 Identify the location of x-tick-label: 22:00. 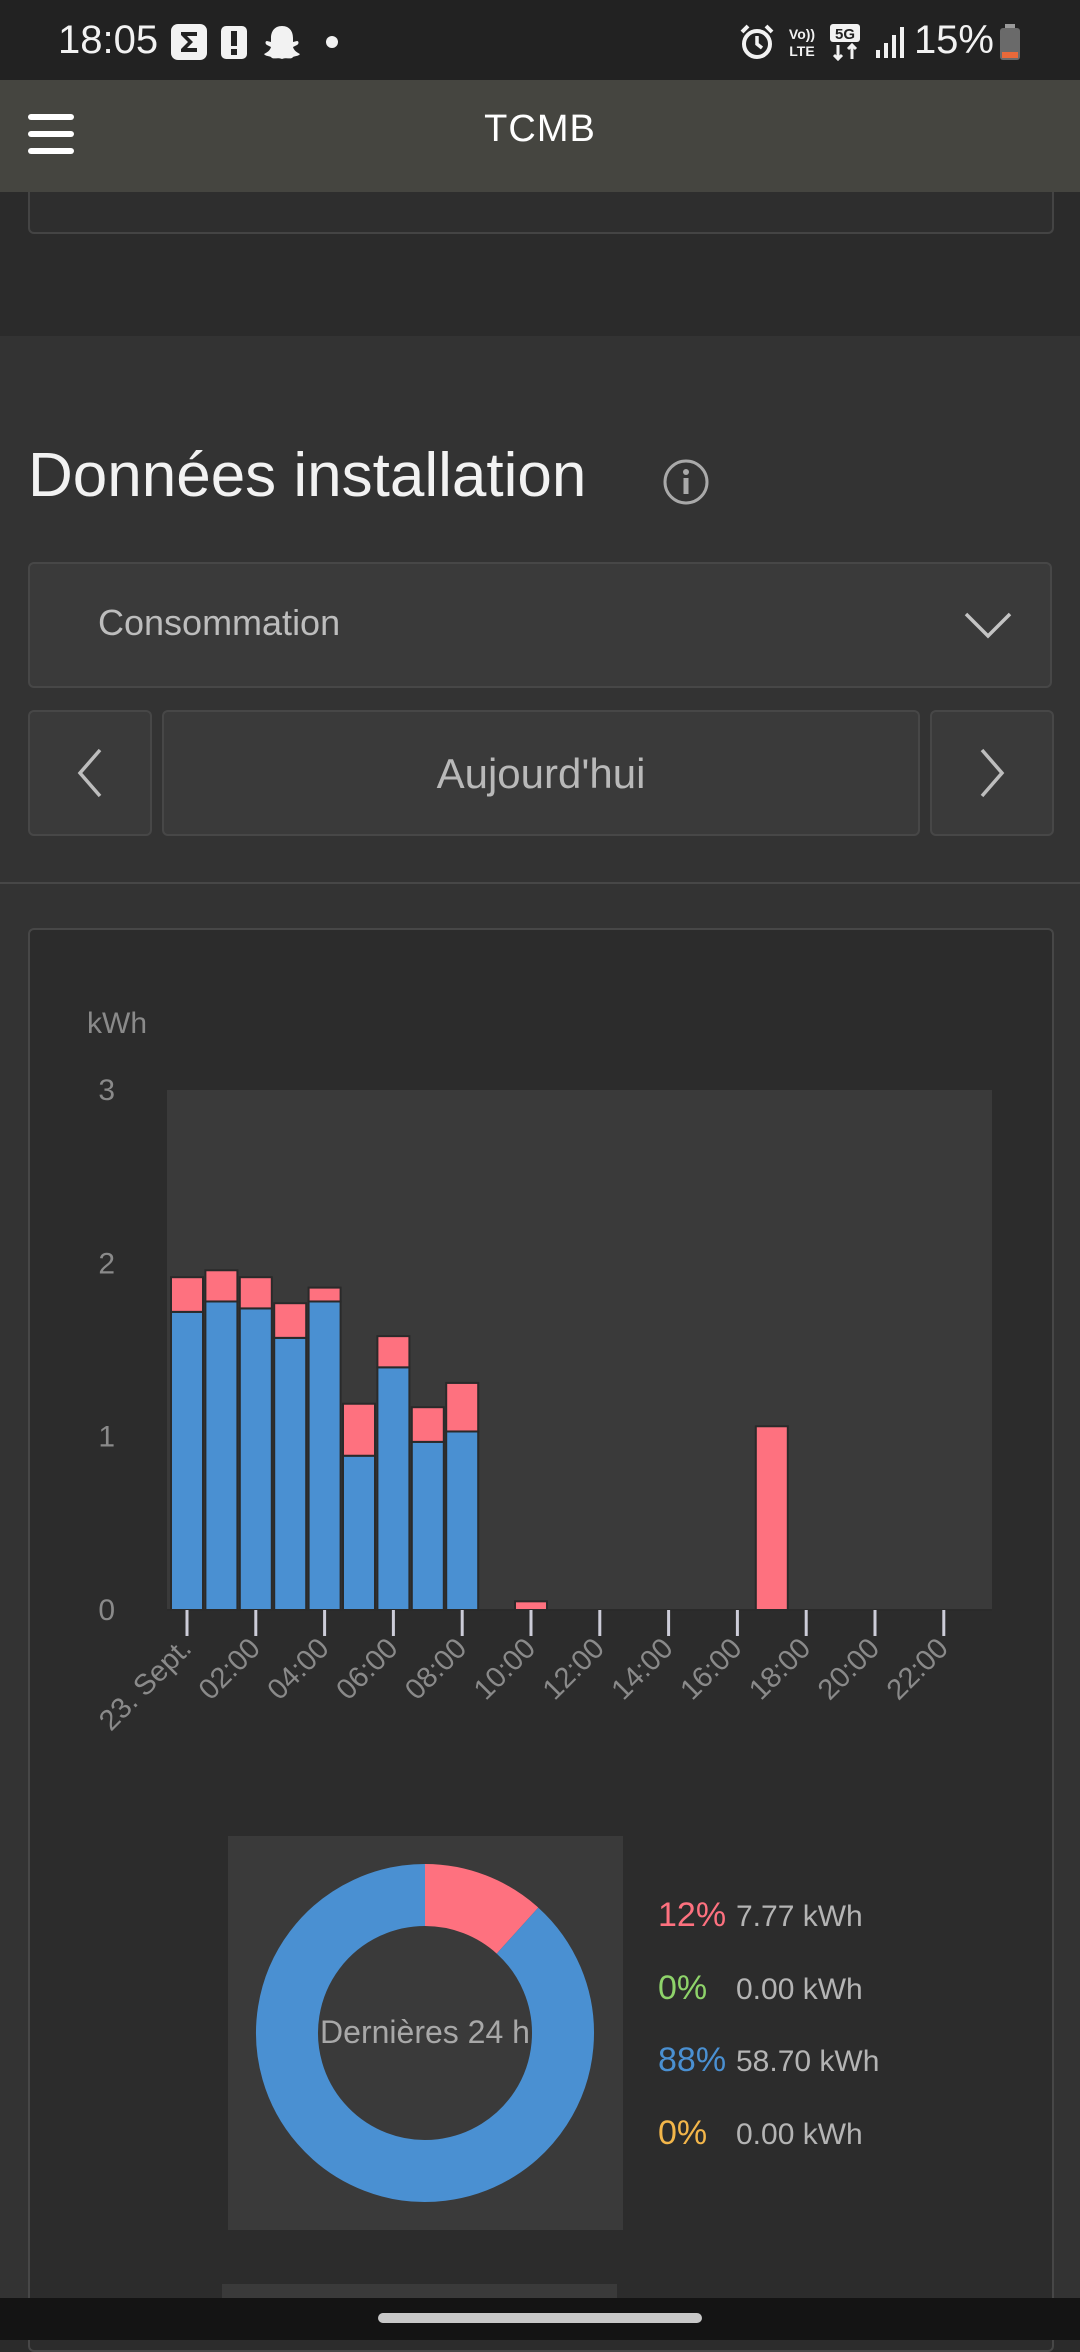
(918, 1669).